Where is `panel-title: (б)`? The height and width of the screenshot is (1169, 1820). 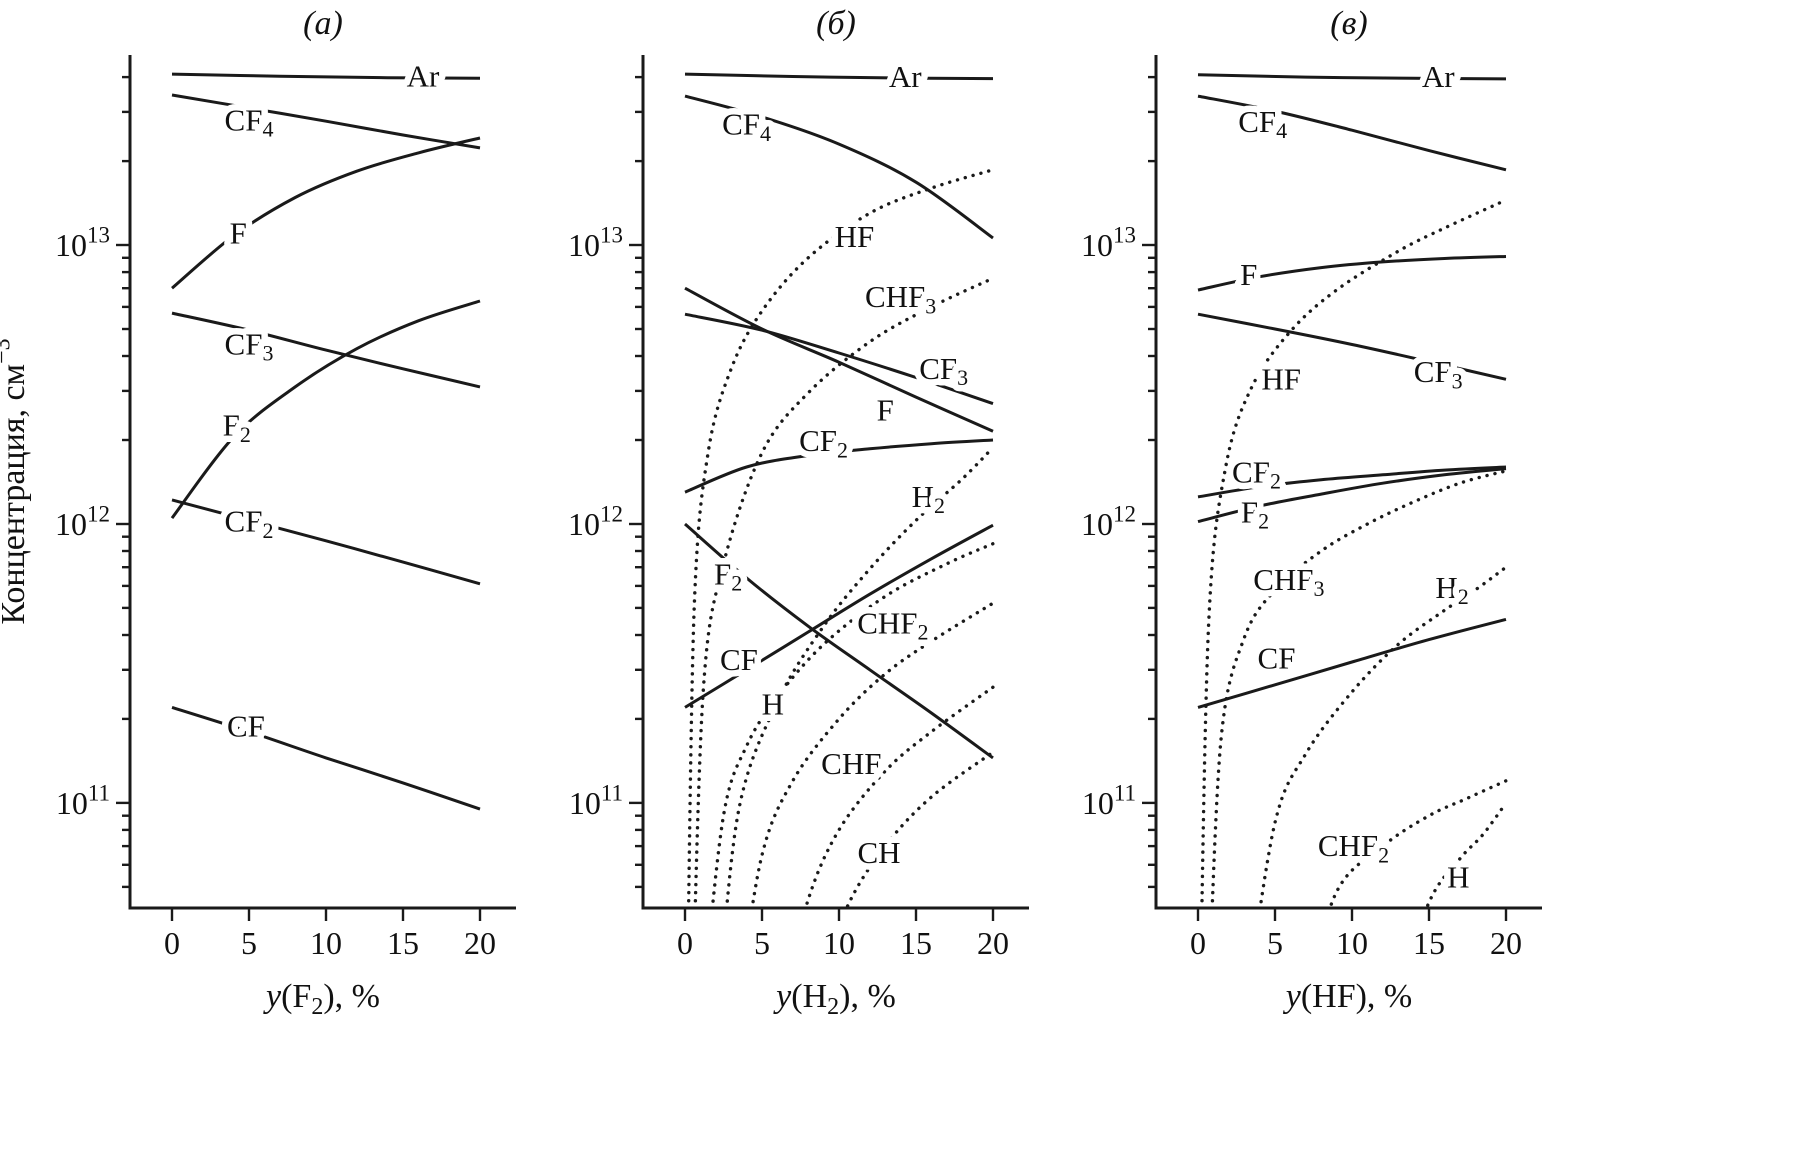
panel-title: (б) is located at coordinates (836, 23).